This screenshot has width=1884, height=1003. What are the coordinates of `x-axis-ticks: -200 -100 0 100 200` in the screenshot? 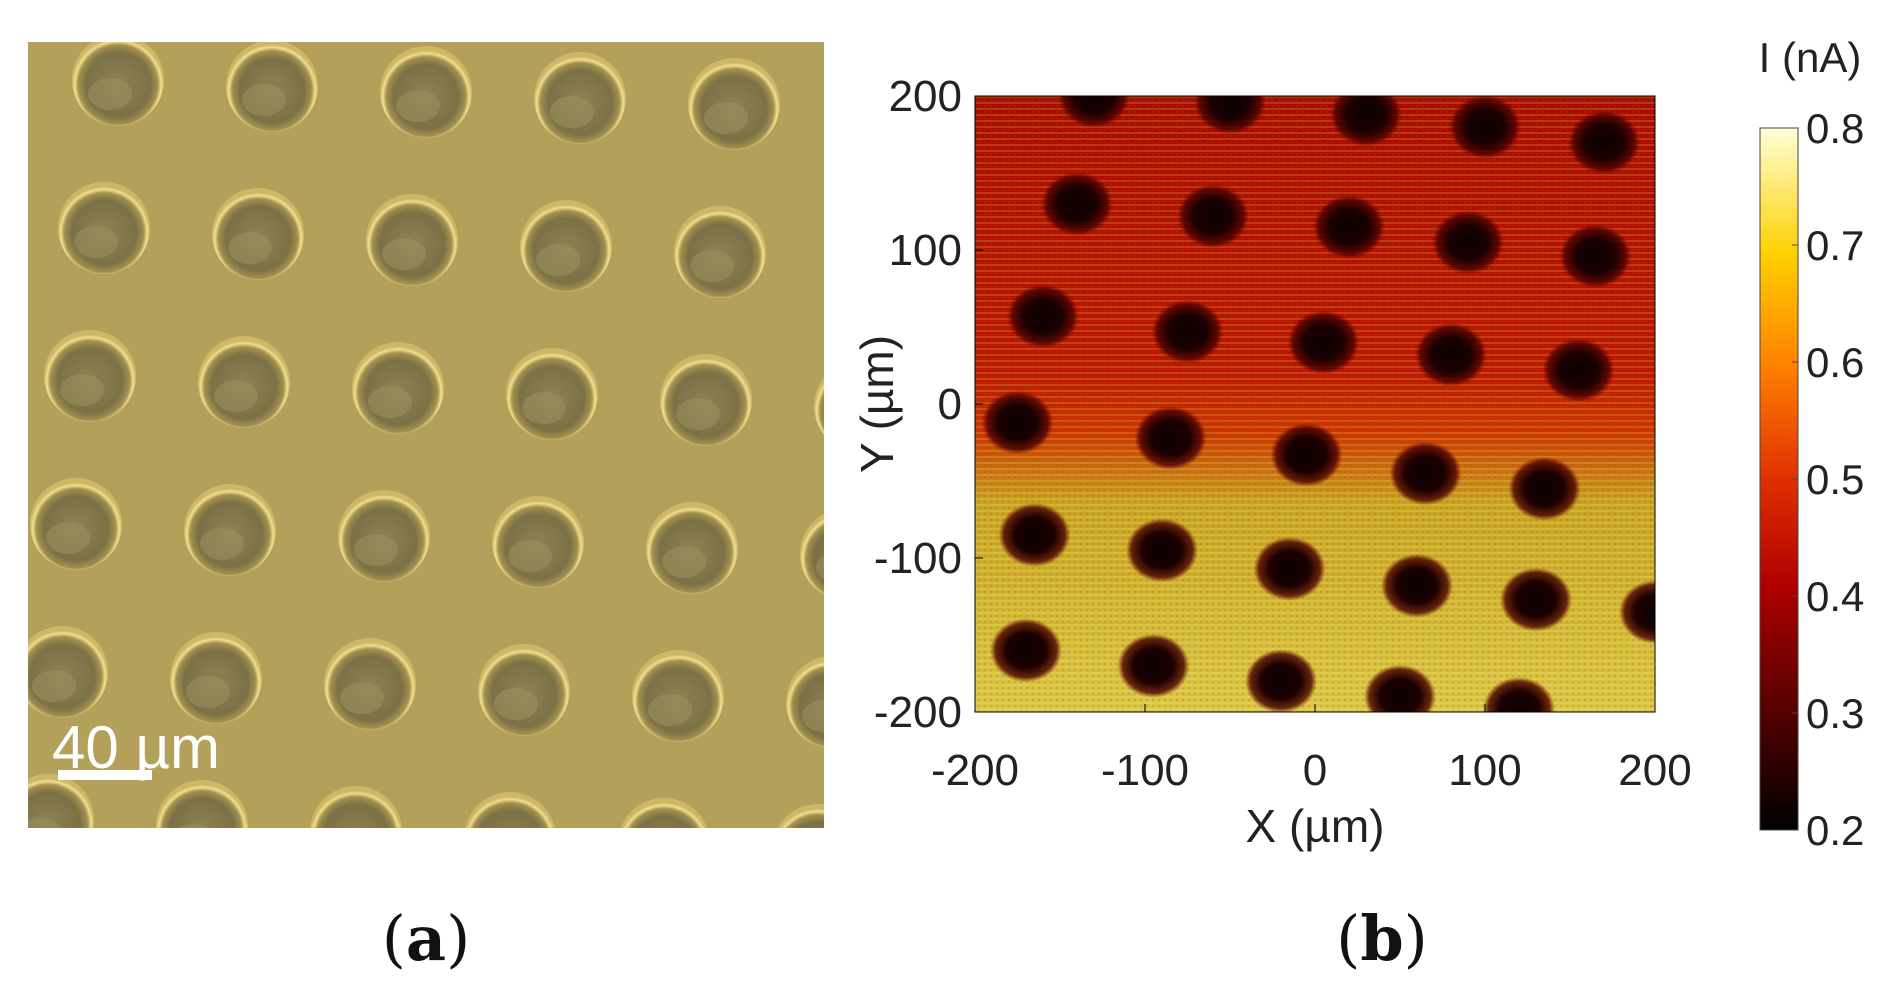 It's located at (1311, 749).